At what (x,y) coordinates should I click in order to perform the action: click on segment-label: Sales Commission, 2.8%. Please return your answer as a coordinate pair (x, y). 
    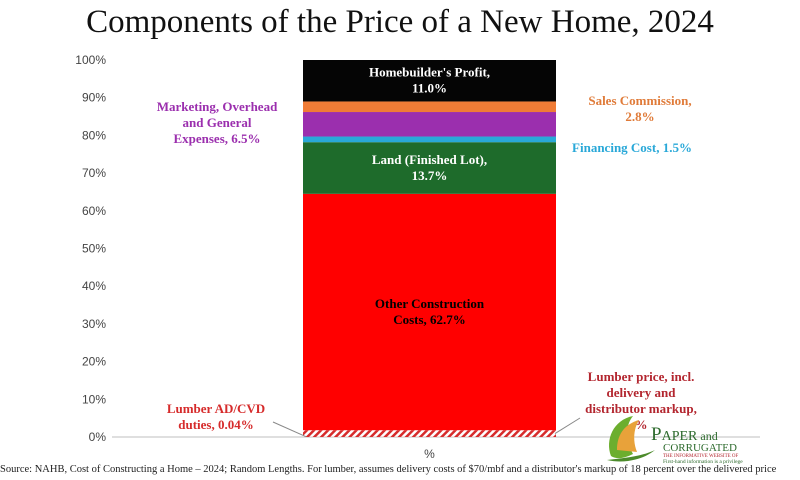
    Looking at the image, I should click on (639, 108).